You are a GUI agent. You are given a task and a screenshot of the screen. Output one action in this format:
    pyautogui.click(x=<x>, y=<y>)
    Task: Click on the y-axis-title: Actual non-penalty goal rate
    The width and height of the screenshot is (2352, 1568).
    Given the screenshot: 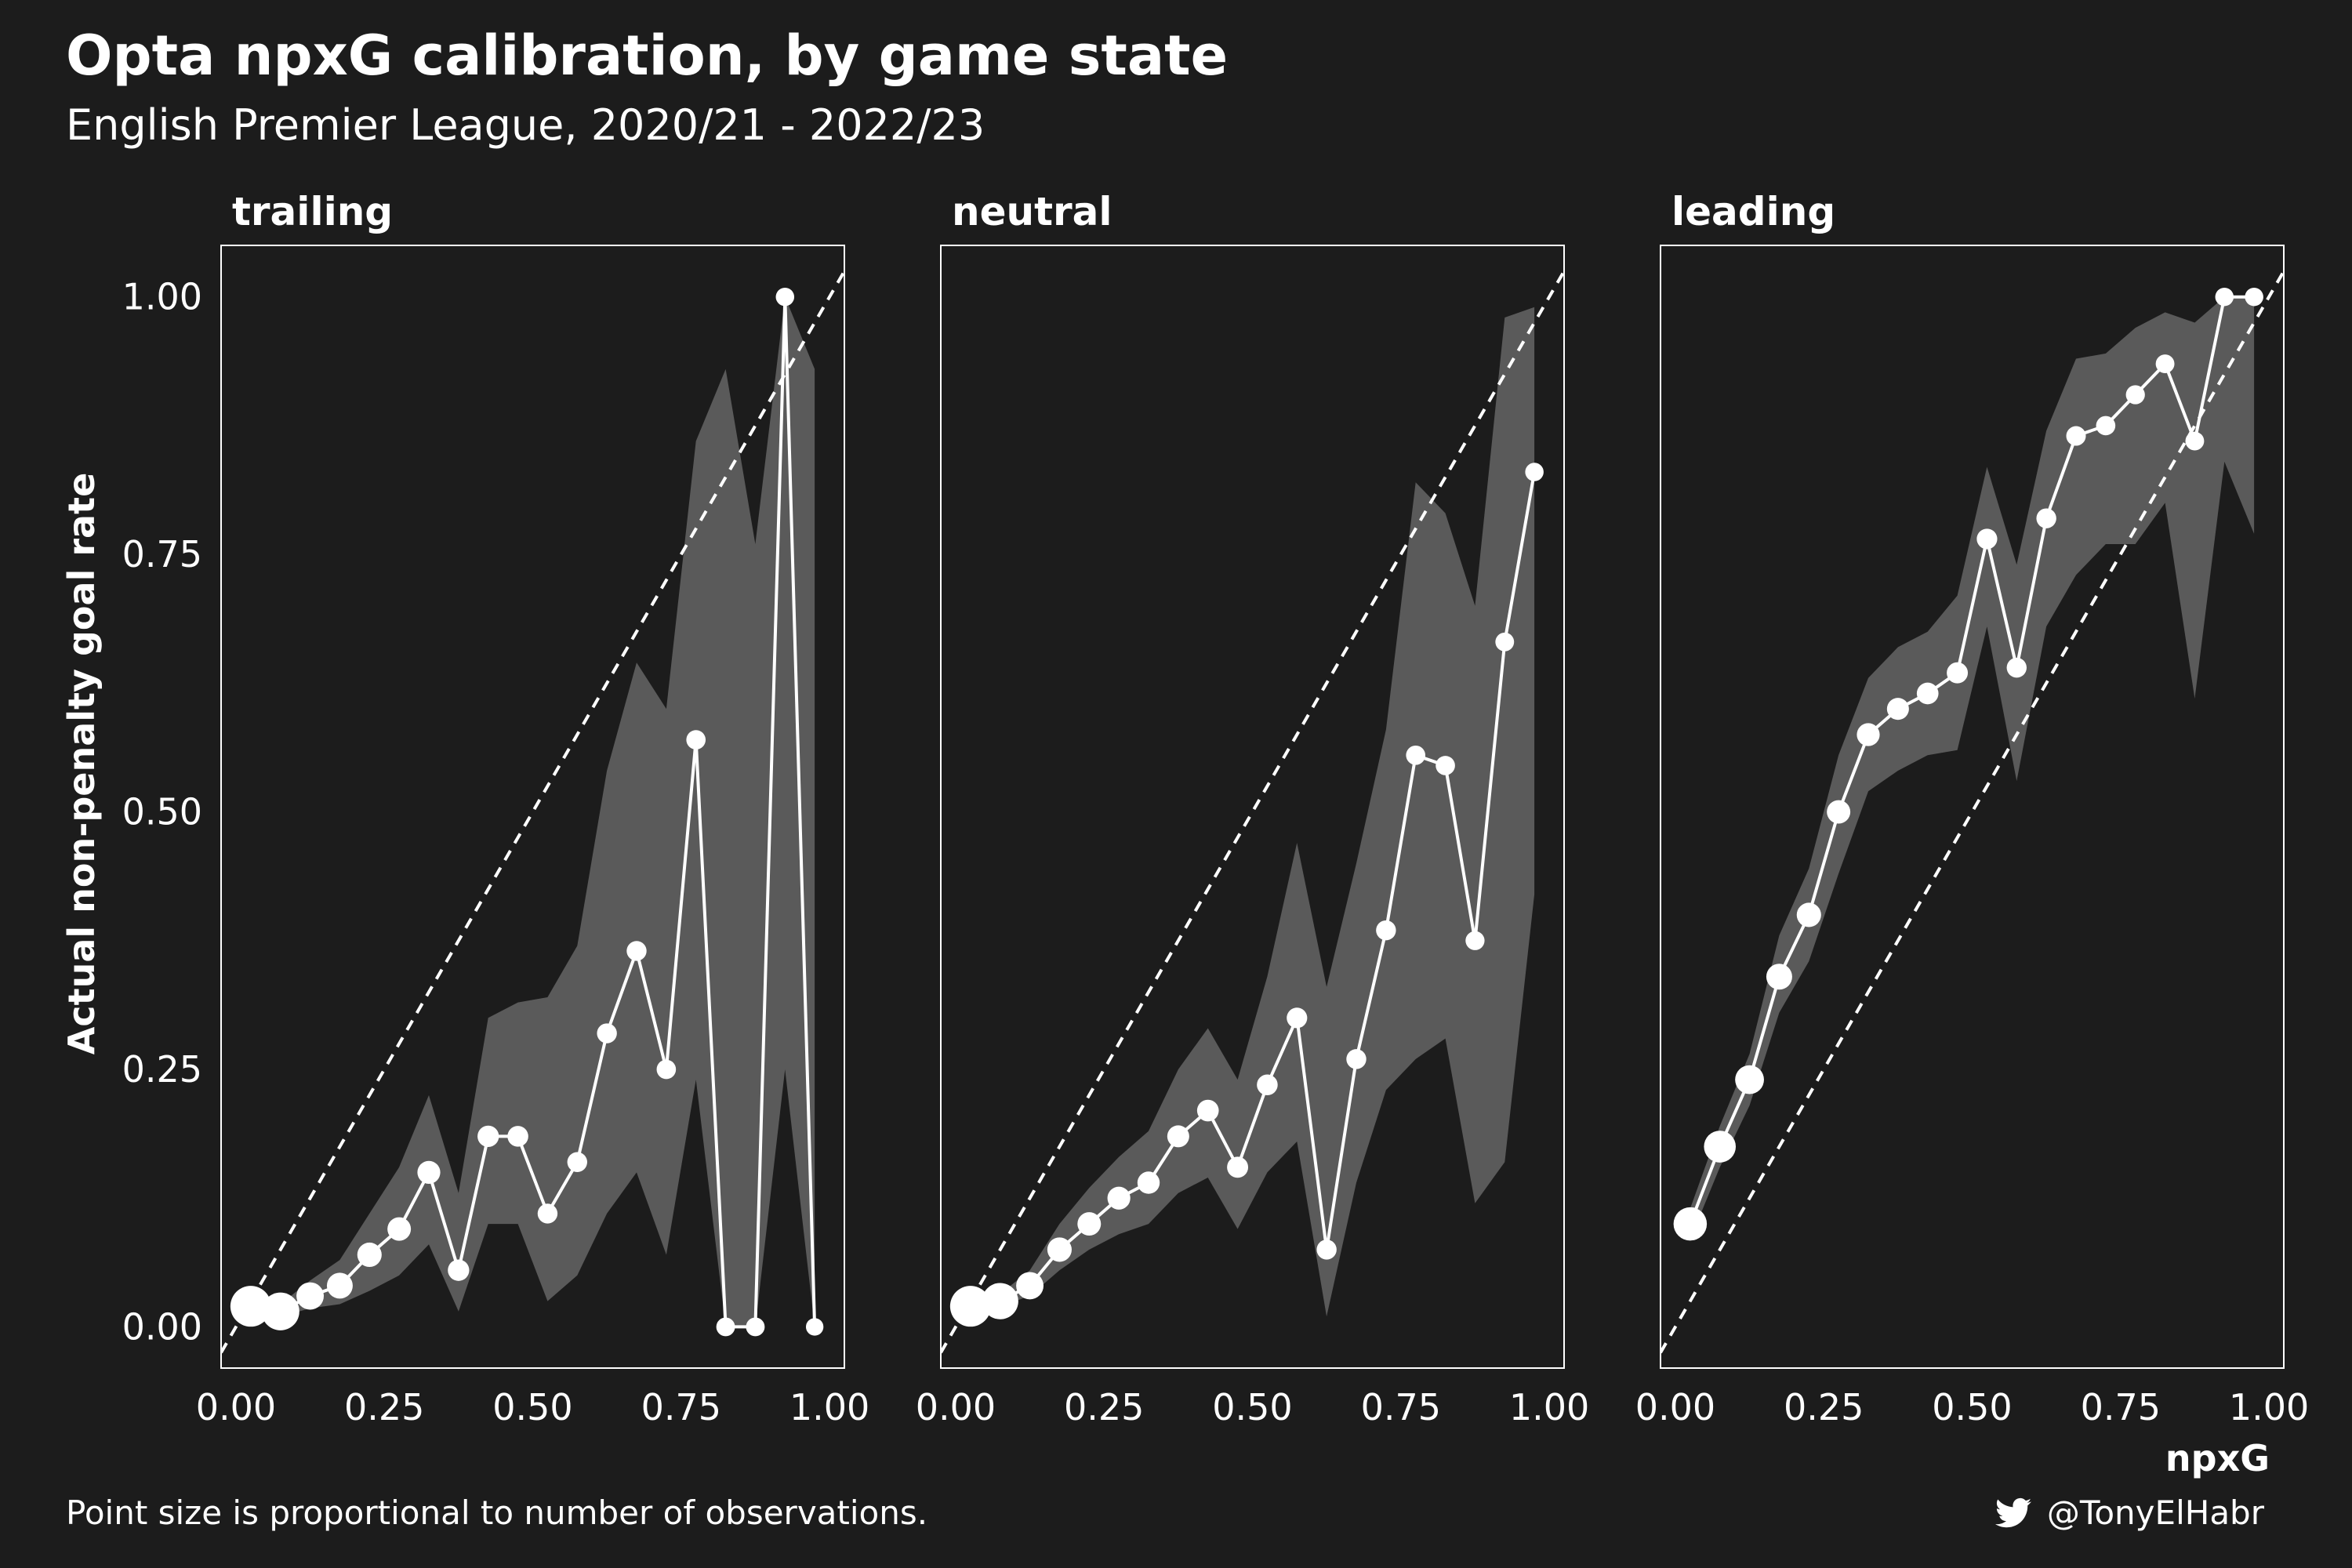 What is the action you would take?
    pyautogui.click(x=81, y=764)
    